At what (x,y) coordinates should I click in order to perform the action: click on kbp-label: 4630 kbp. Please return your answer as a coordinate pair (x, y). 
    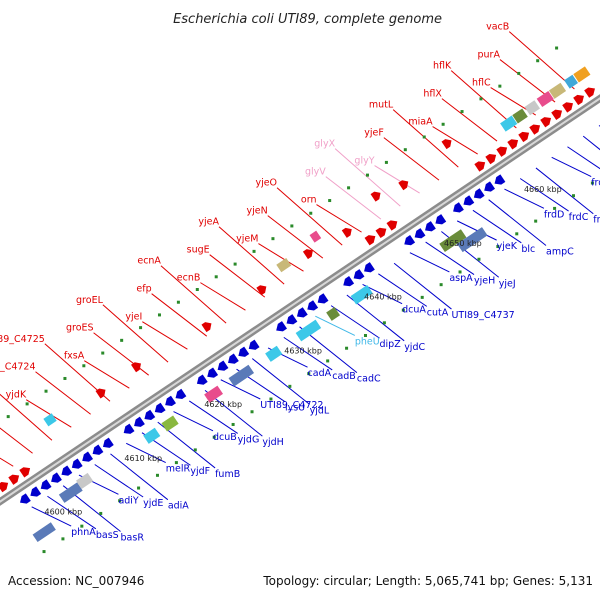
    Looking at the image, I should click on (303, 350).